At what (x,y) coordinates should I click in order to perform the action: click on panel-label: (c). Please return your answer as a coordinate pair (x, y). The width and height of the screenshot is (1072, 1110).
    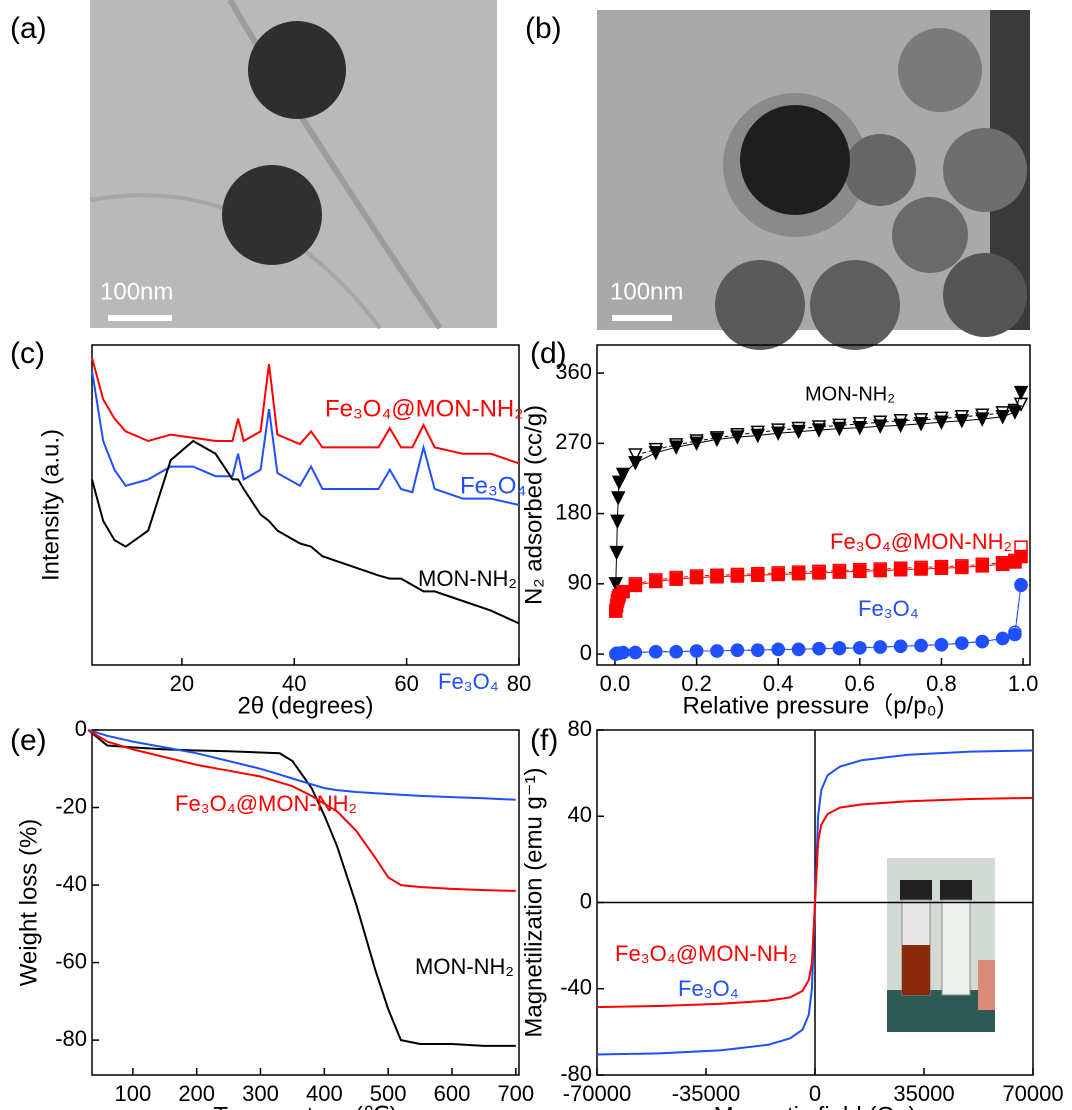
    Looking at the image, I should click on (27, 353).